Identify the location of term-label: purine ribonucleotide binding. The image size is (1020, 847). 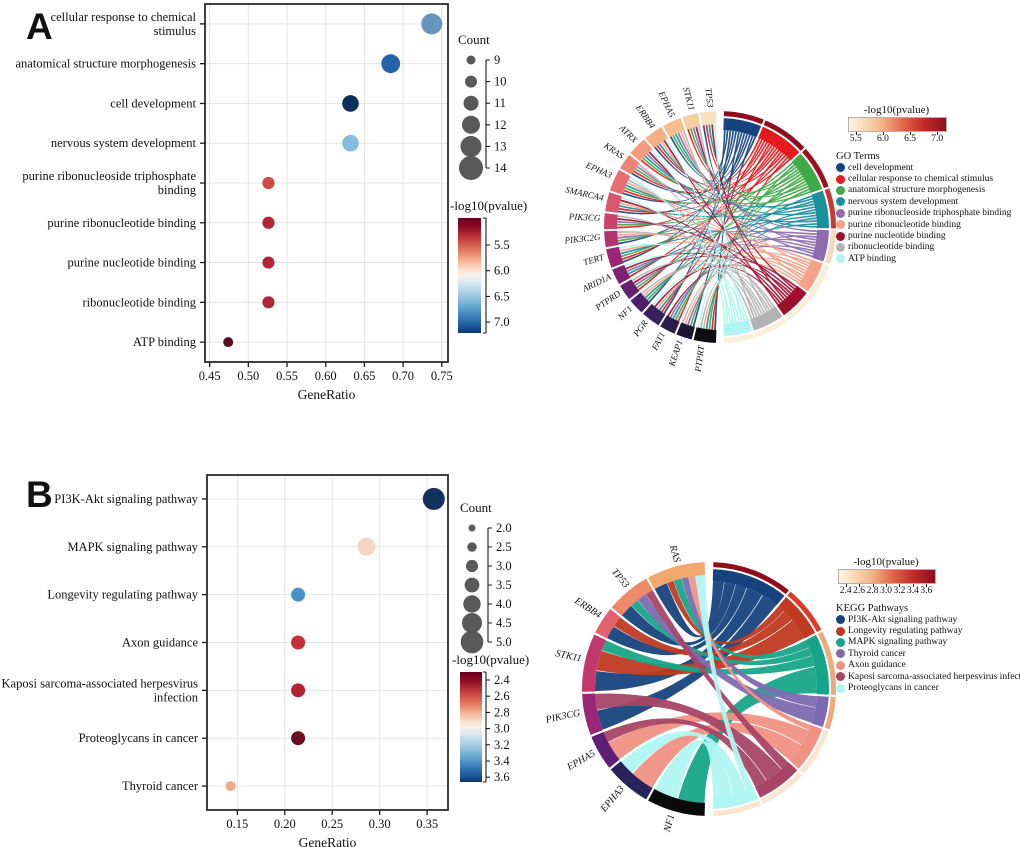
(904, 224).